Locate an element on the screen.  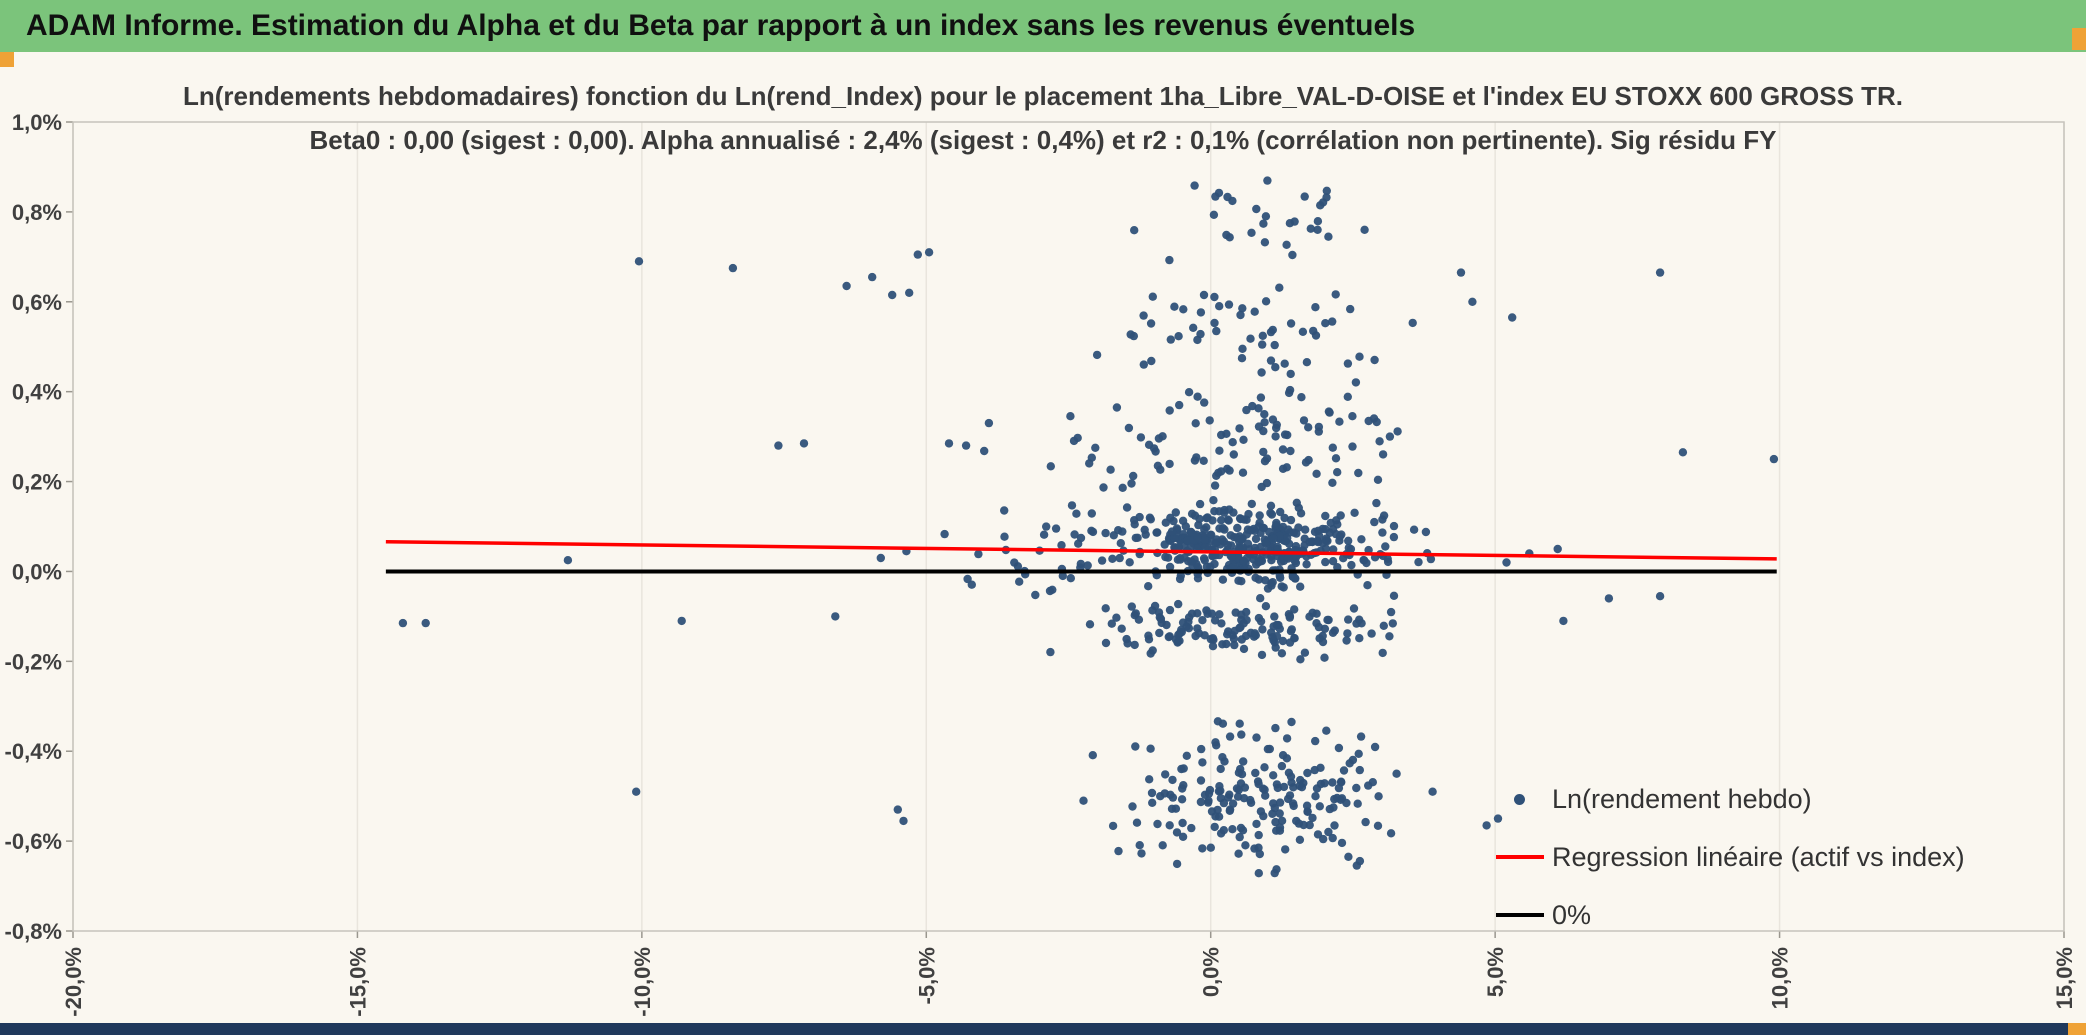
svg-text: 1,0% is located at coordinates (37, 122).